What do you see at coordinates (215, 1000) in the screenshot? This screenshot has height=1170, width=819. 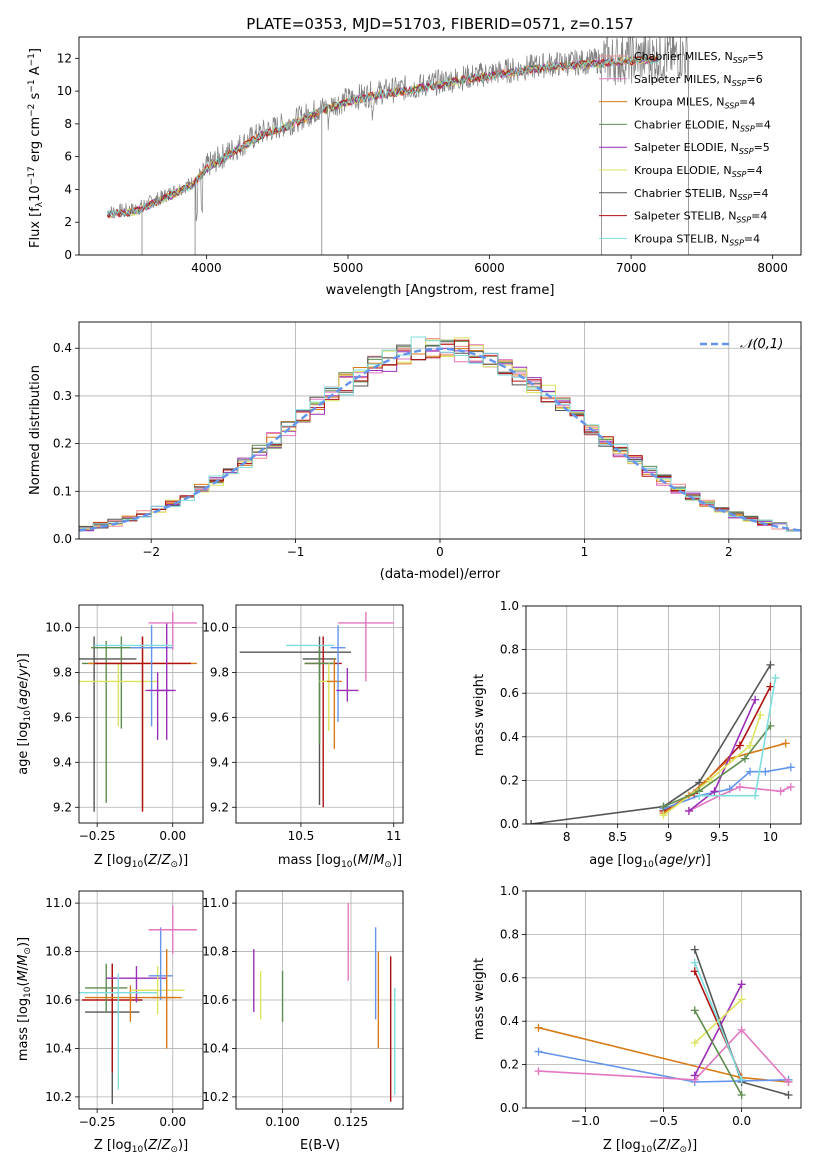 I see `y-tick-label: 10.6` at bounding box center [215, 1000].